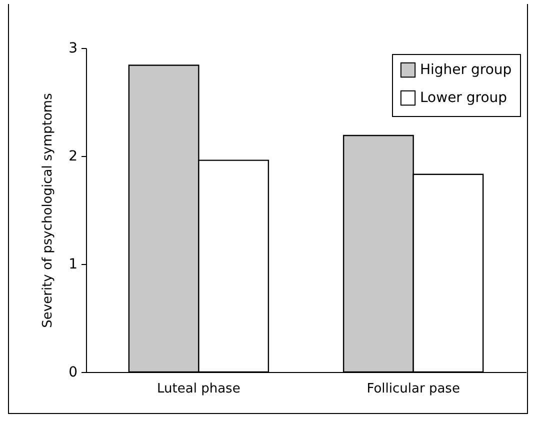 The image size is (541, 422). Describe the element at coordinates (198, 389) in the screenshot. I see `x-tick-label: Luteal phase` at that location.